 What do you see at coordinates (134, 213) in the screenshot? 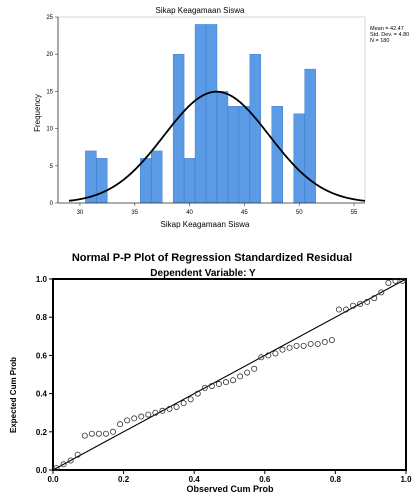
I see `x-tick-label: 35` at bounding box center [134, 213].